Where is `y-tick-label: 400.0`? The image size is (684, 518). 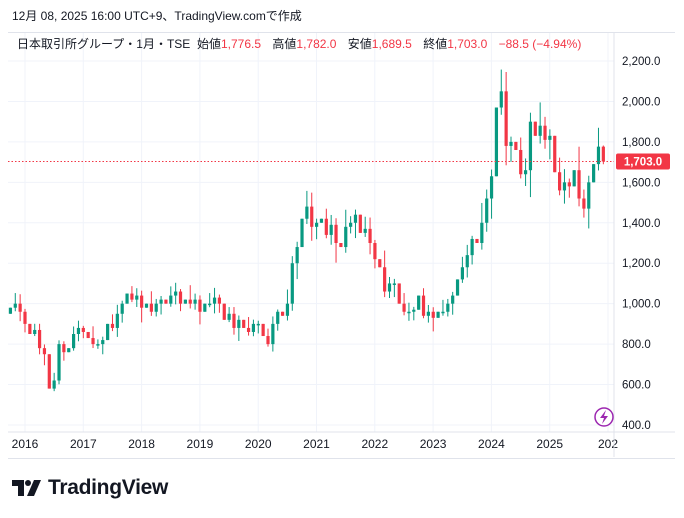
y-tick-label: 400.0 is located at coordinates (636, 426).